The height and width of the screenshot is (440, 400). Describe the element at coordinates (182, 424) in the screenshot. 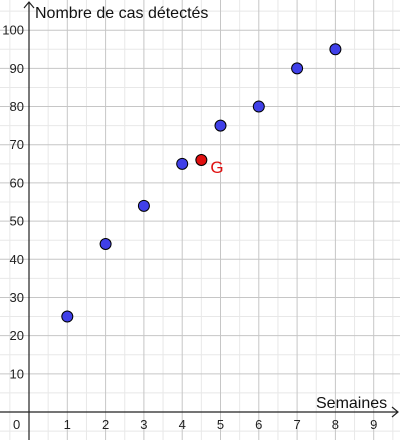

I see `x-tick-label: 4` at that location.